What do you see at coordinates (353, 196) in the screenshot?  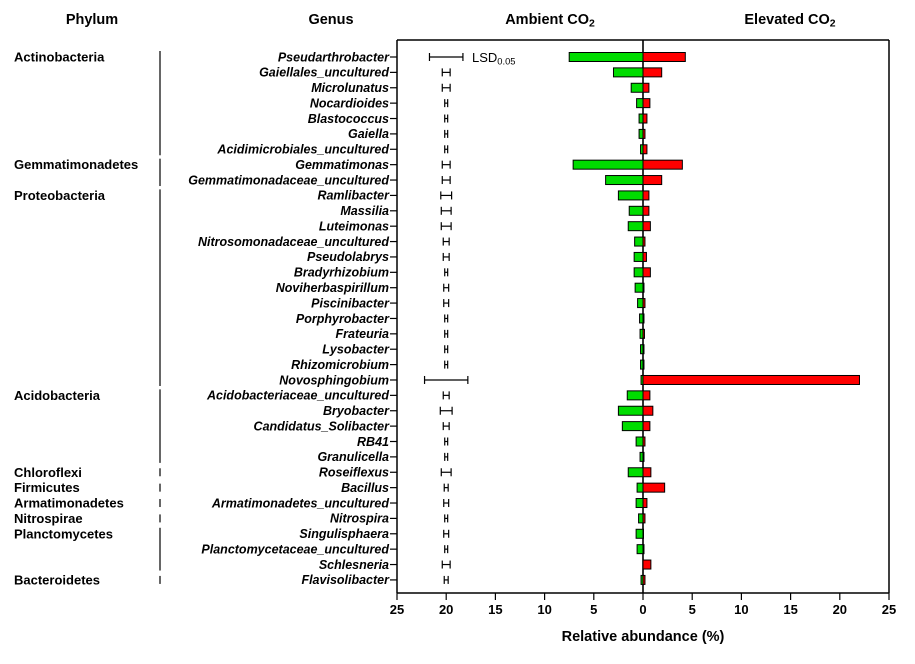 I see `genus-label: Ramlibacter` at bounding box center [353, 196].